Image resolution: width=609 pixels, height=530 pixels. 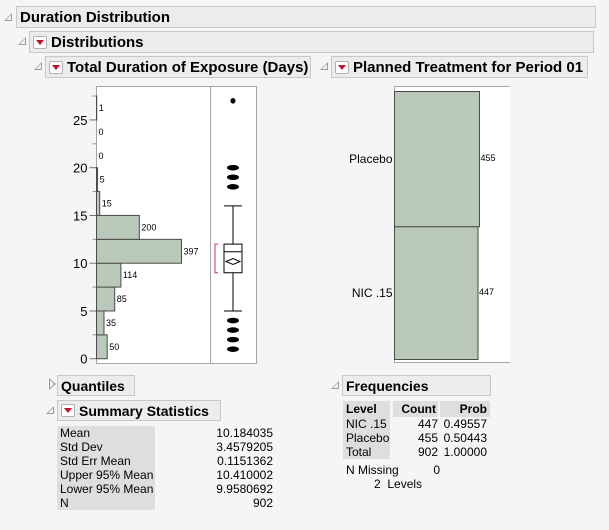 I want to click on histogram-count-label: 85, so click(x=122, y=299).